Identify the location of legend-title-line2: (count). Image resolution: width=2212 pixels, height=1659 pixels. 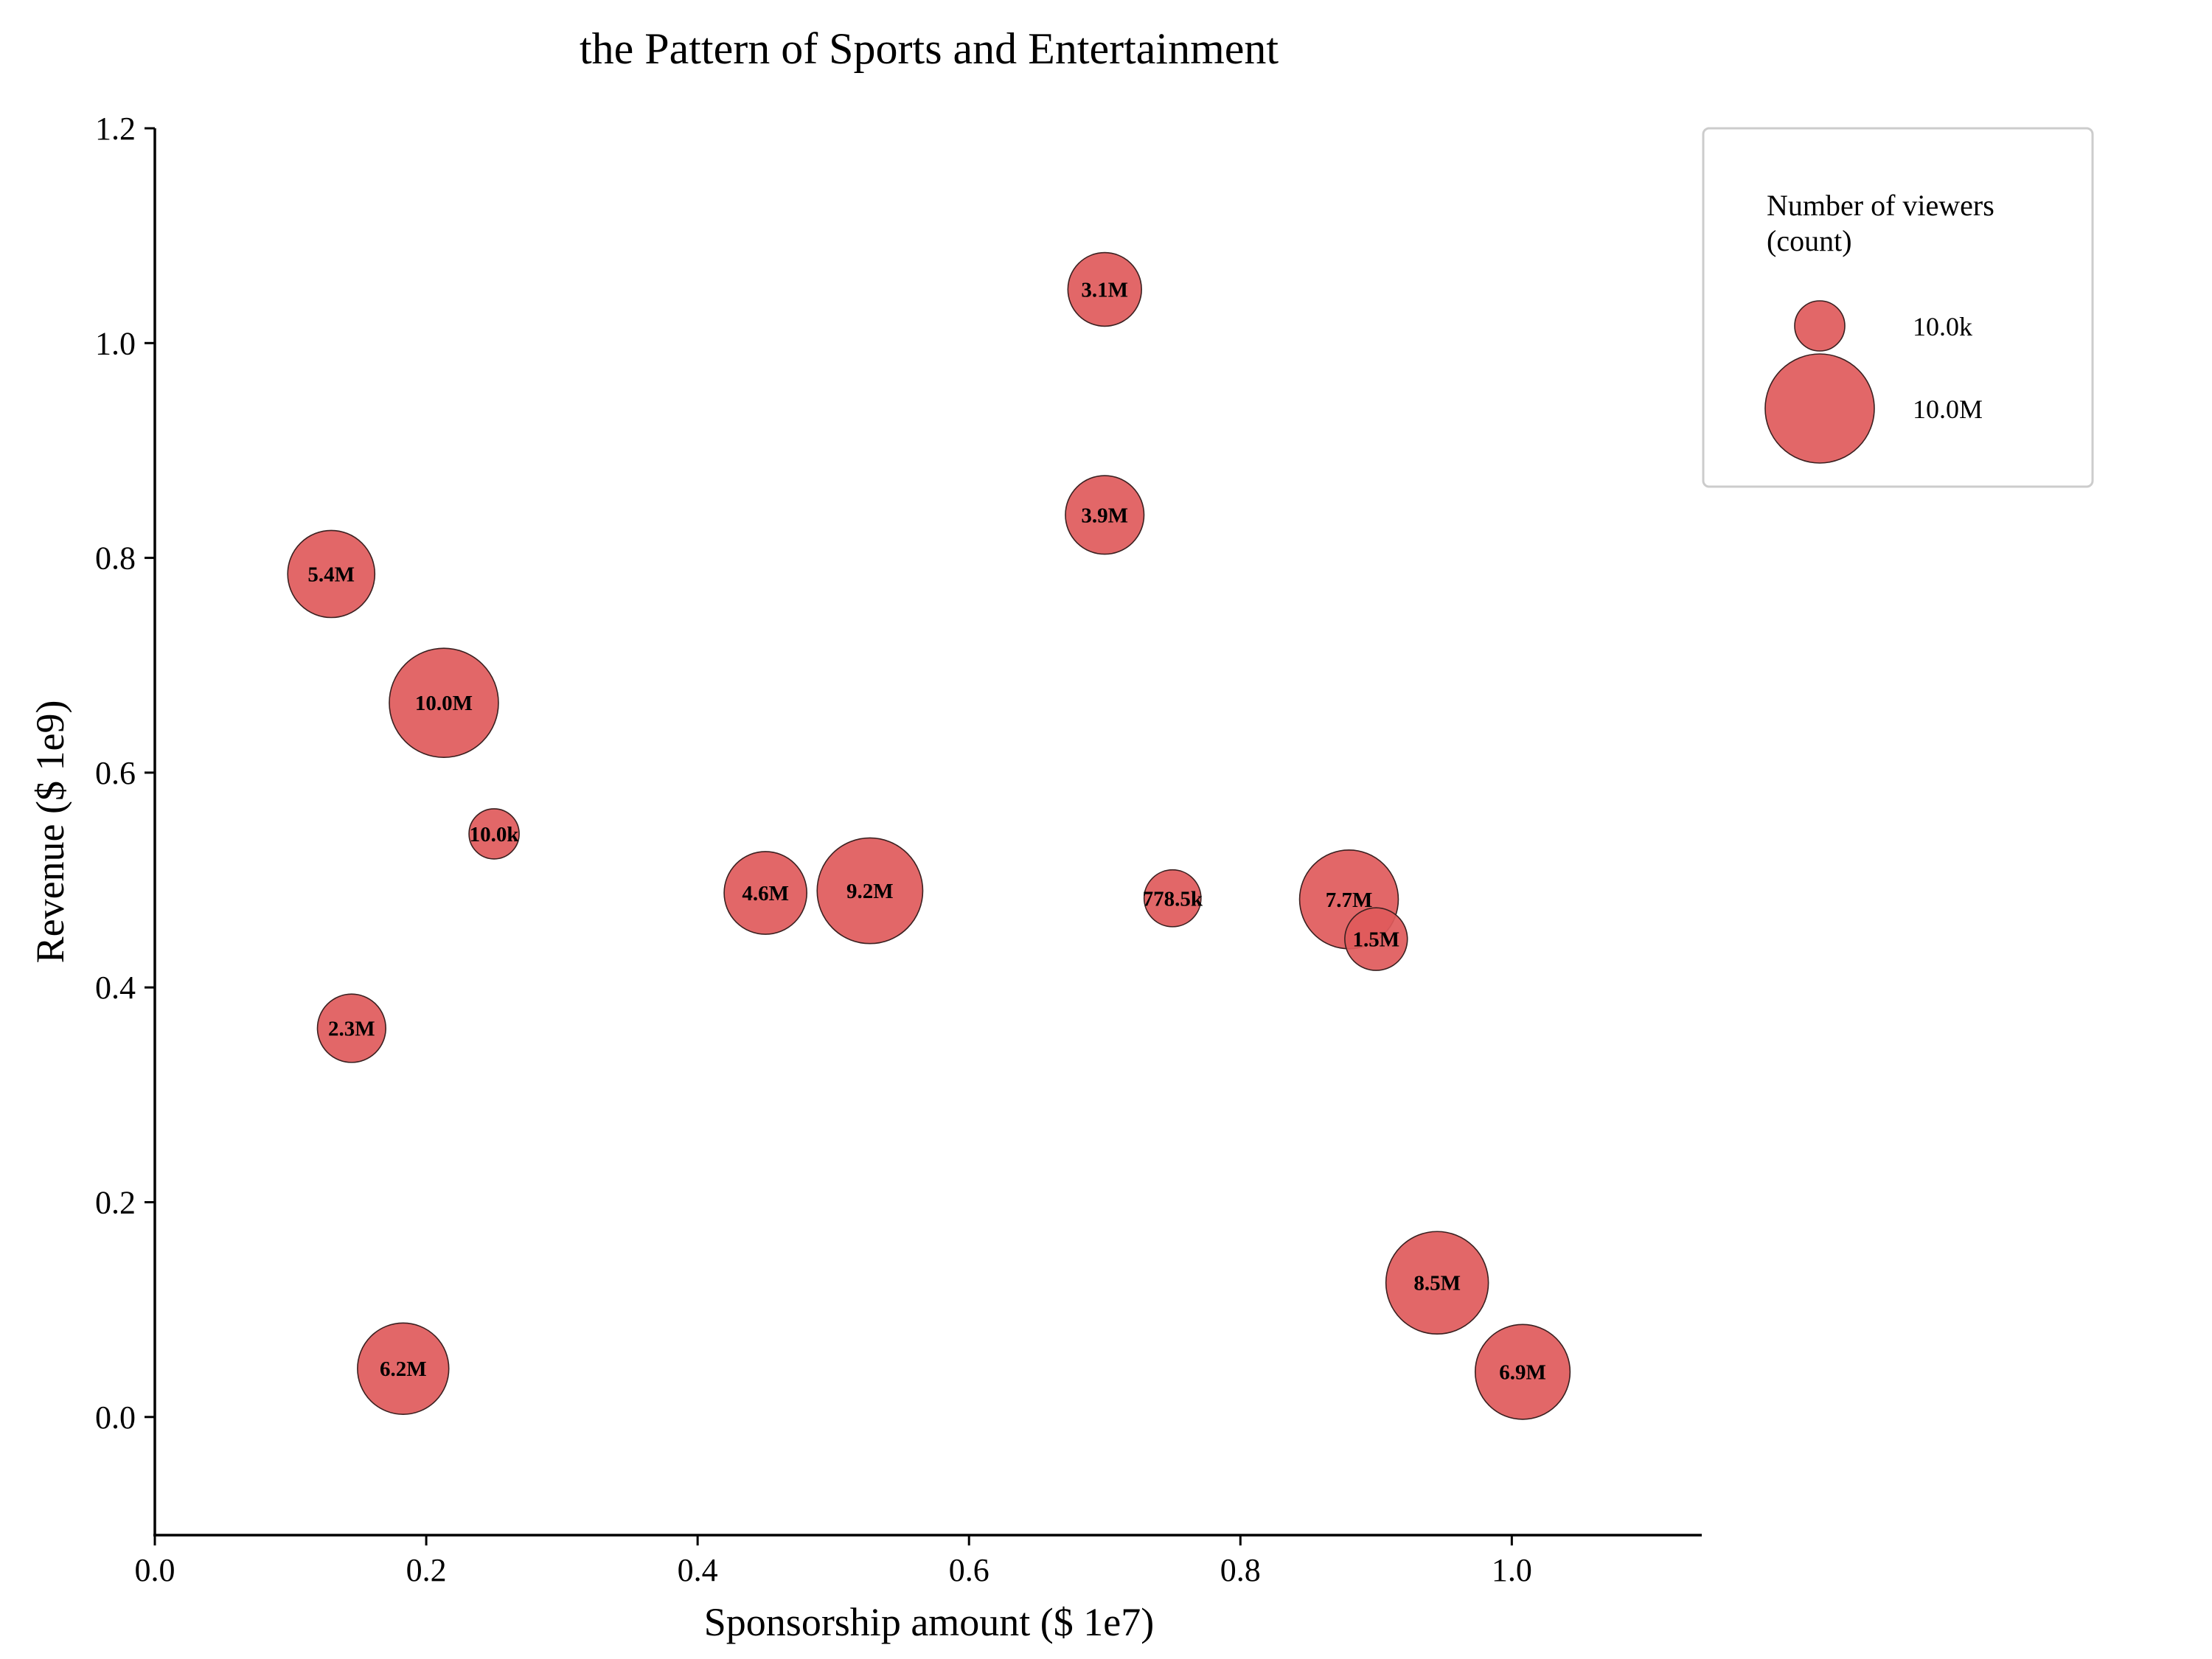
(1809, 240).